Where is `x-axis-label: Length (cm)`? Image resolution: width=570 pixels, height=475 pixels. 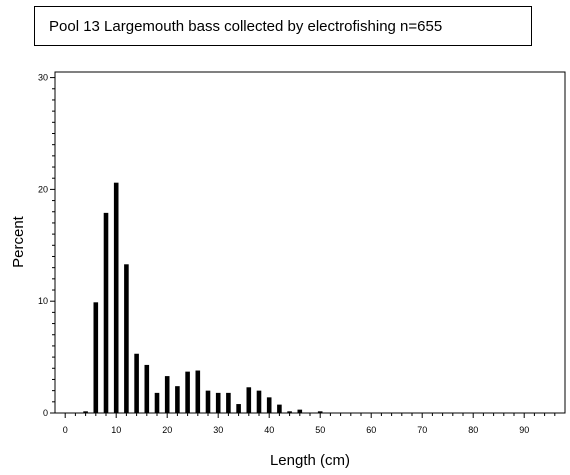
x-axis-label: Length (cm) is located at coordinates (310, 460).